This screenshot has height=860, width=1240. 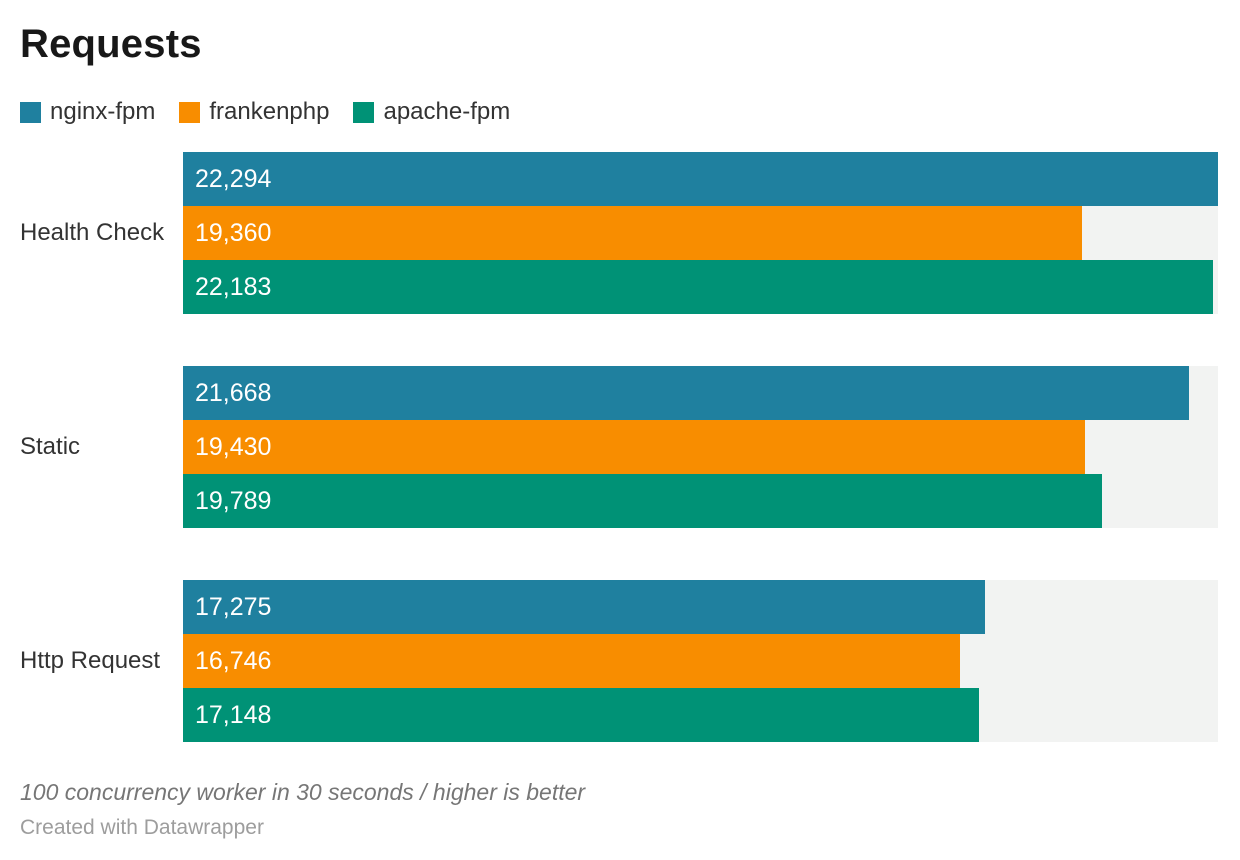 What do you see at coordinates (233, 286) in the screenshot?
I see `bar-value-label: 22,183` at bounding box center [233, 286].